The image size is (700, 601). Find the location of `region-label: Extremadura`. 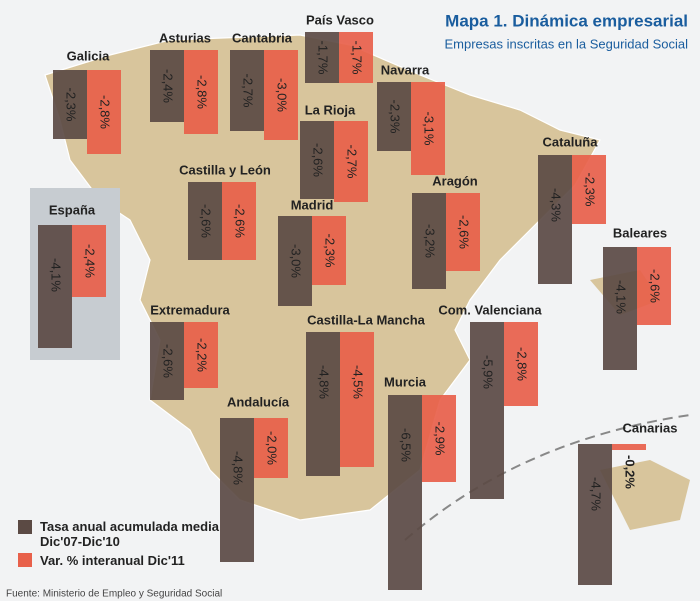

region-label: Extremadura is located at coordinates (190, 309).